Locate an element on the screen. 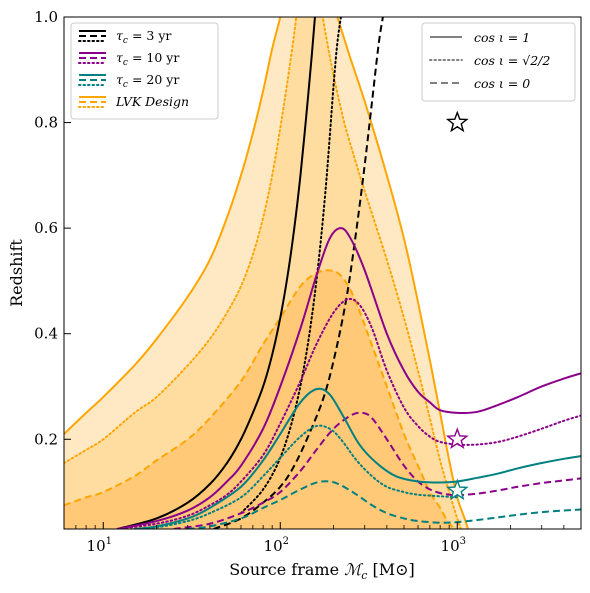  y-tick-label: 0.4 is located at coordinates (46, 334).